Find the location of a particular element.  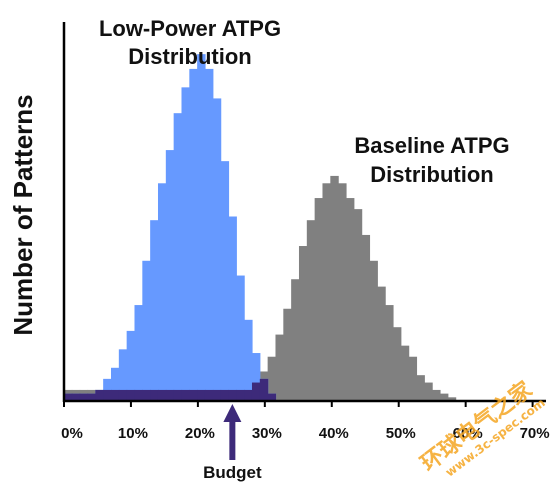

overlap-bars is located at coordinates (170, 389).